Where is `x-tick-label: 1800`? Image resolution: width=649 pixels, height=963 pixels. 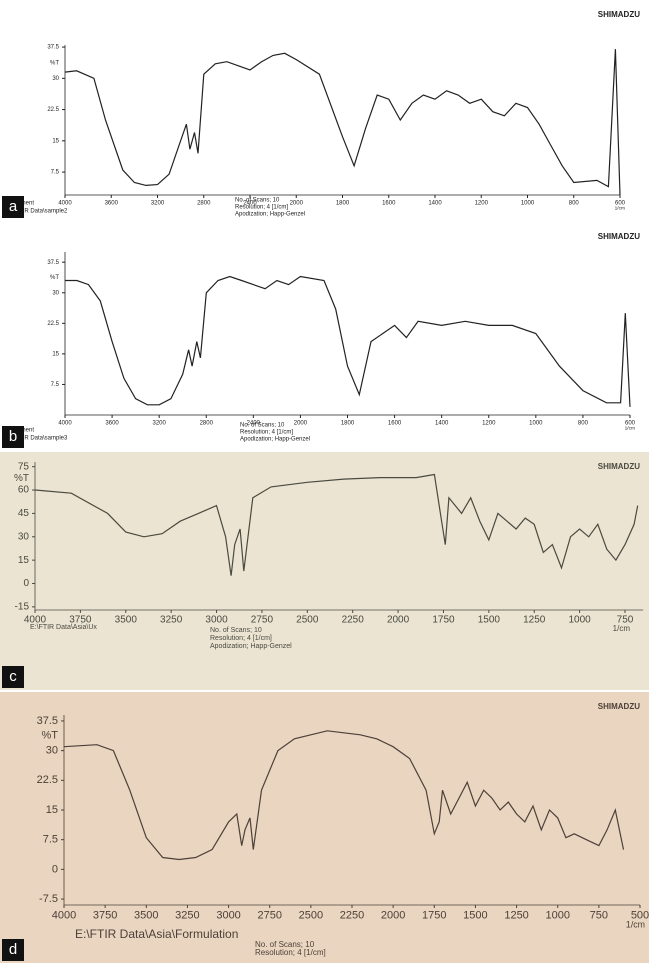
x-tick-label: 1800 is located at coordinates (348, 424).